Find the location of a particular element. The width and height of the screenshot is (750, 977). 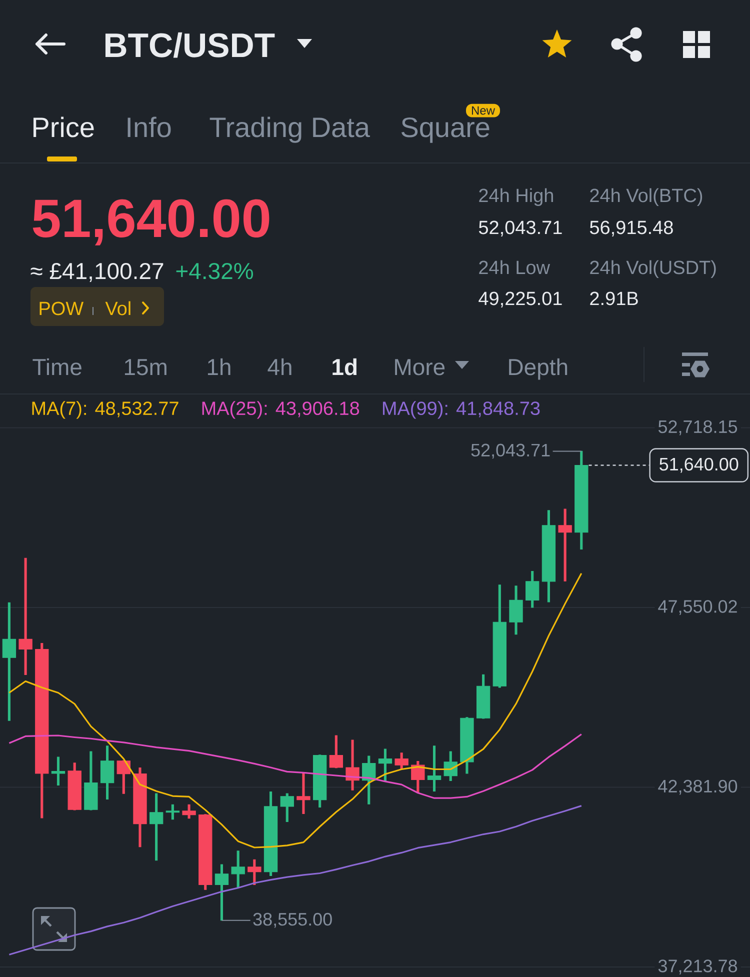

text: POW is located at coordinates (62, 309).